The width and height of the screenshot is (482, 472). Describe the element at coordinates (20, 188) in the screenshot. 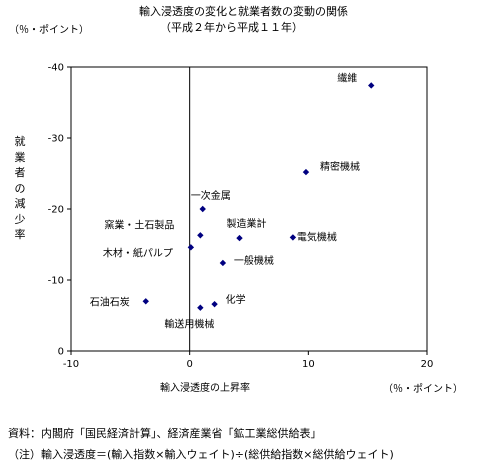

I see `y-axis-label: 就業者の減少率` at that location.